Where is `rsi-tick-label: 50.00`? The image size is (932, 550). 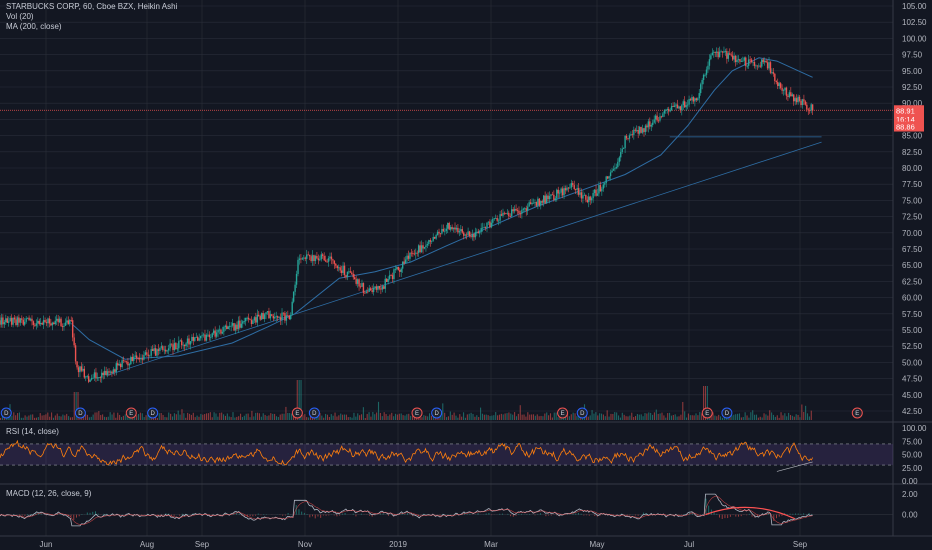 rsi-tick-label: 50.00 is located at coordinates (912, 455).